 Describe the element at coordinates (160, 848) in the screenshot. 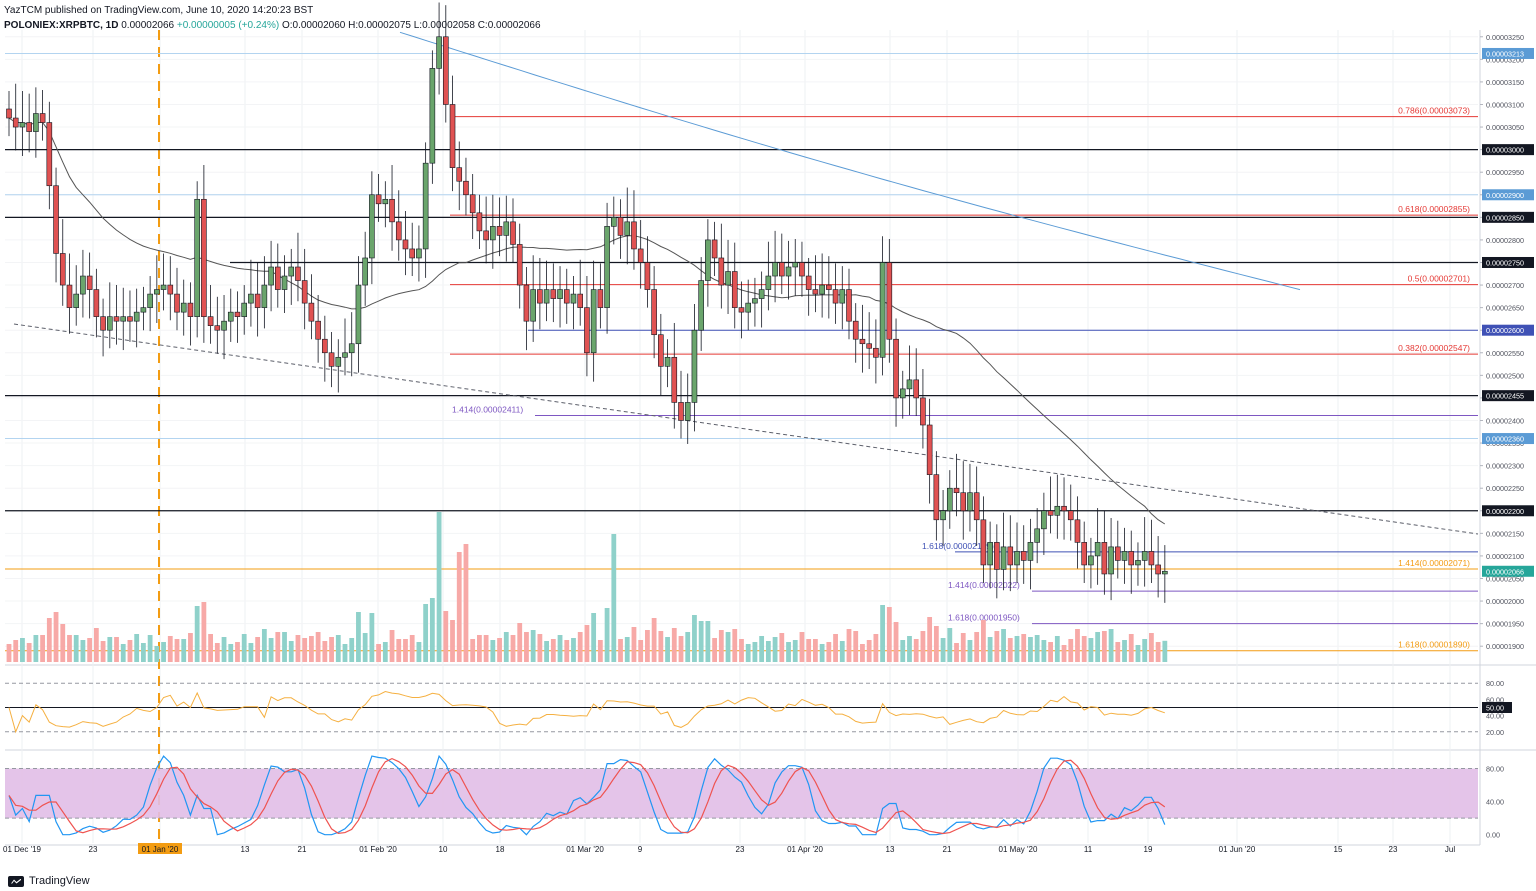

I see `x-tick-highlight` at that location.